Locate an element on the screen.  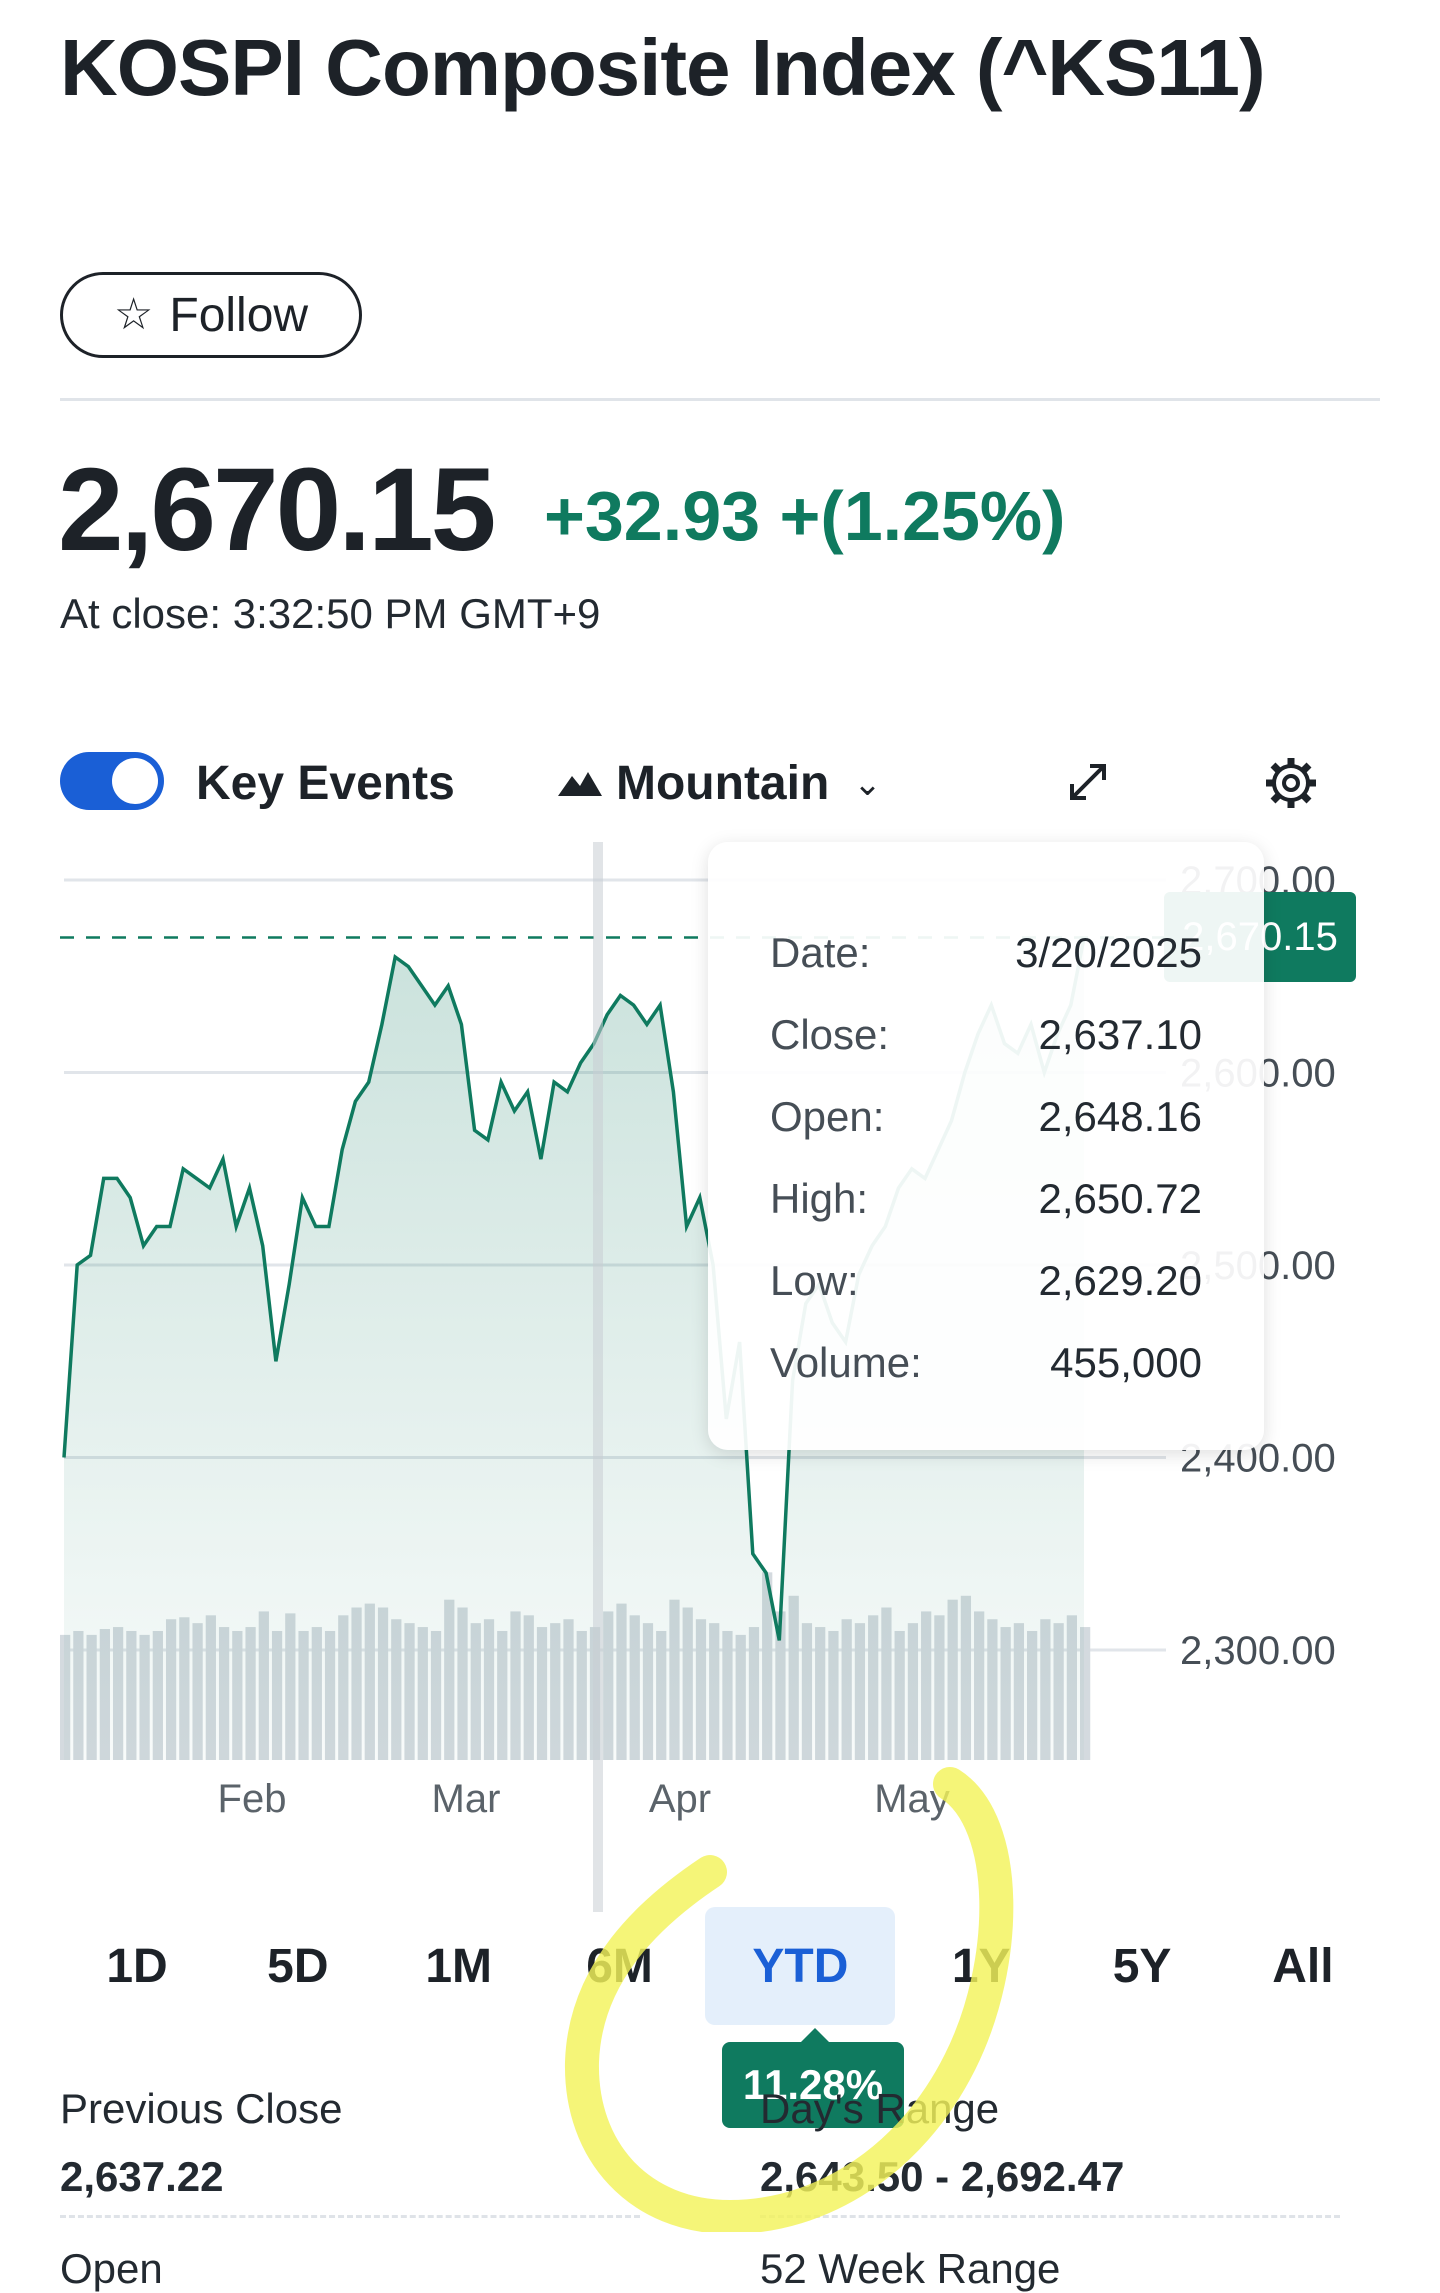
crosshair-line is located at coordinates (598, 1377).